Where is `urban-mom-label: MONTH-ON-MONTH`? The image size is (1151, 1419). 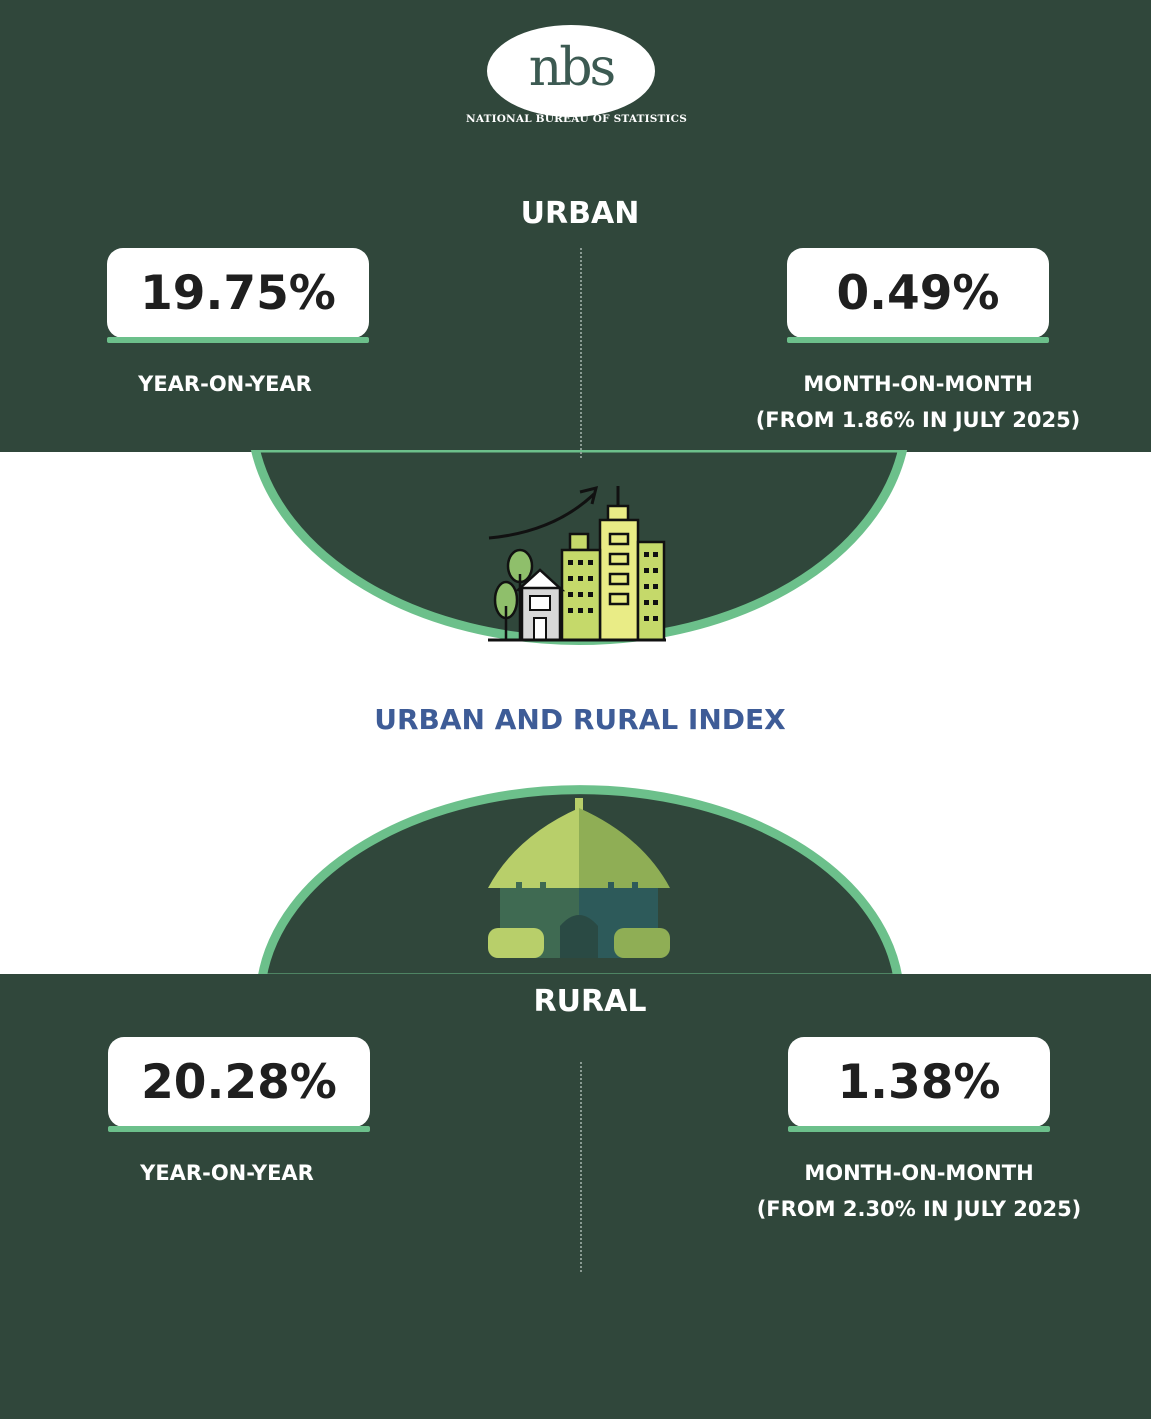
urban-mom-label: MONTH-ON-MONTH is located at coordinates (918, 384).